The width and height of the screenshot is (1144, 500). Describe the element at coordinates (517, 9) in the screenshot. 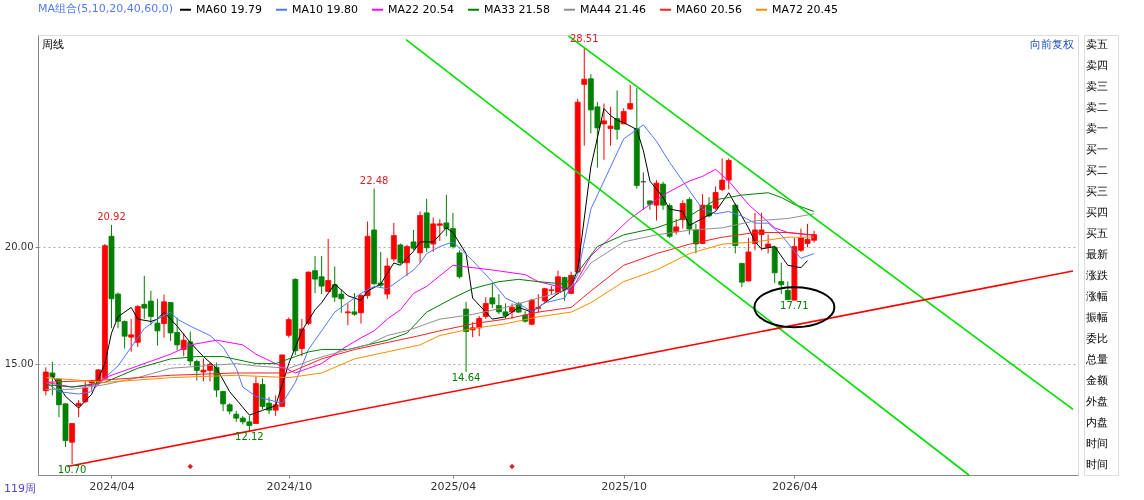

I see `legend-label: MA33 21.58` at that location.